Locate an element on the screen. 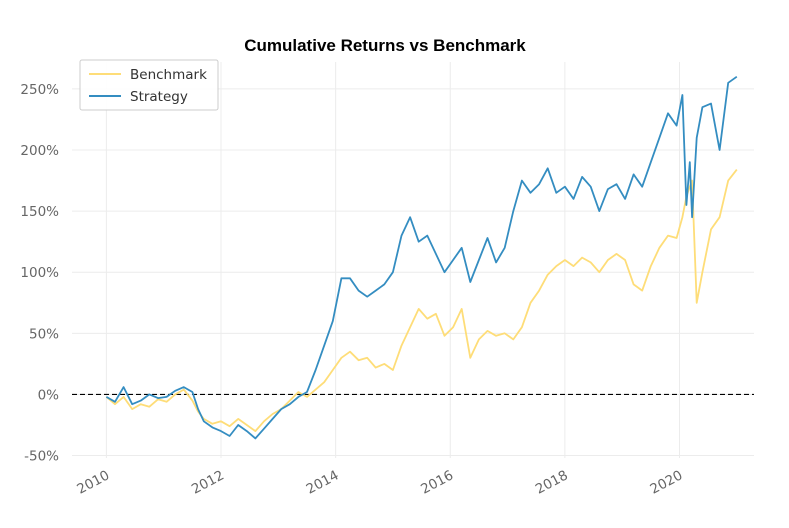 The image size is (789, 528). x-tick-label: 2020 is located at coordinates (667, 482).